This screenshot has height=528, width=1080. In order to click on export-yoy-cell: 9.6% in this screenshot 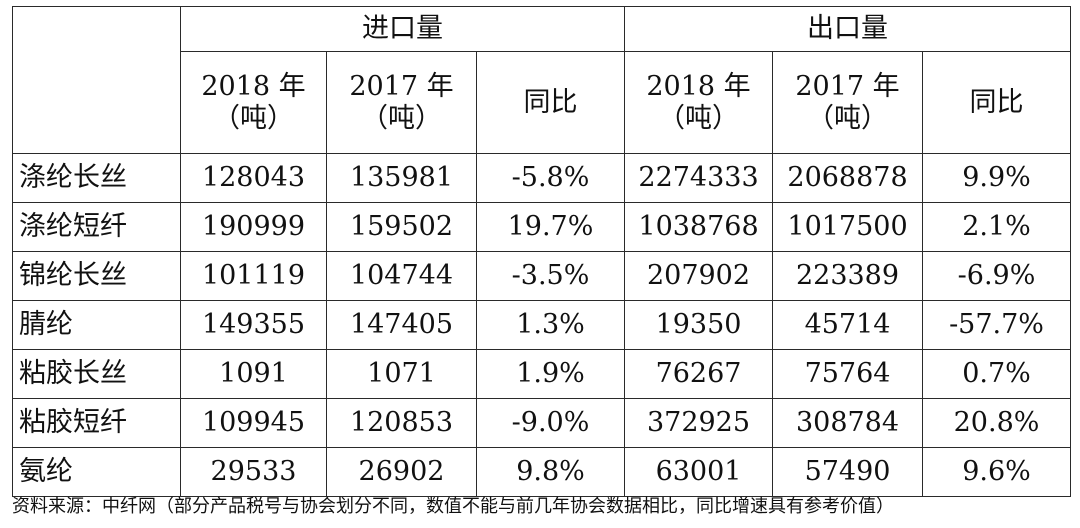, I will do `click(997, 472)`.